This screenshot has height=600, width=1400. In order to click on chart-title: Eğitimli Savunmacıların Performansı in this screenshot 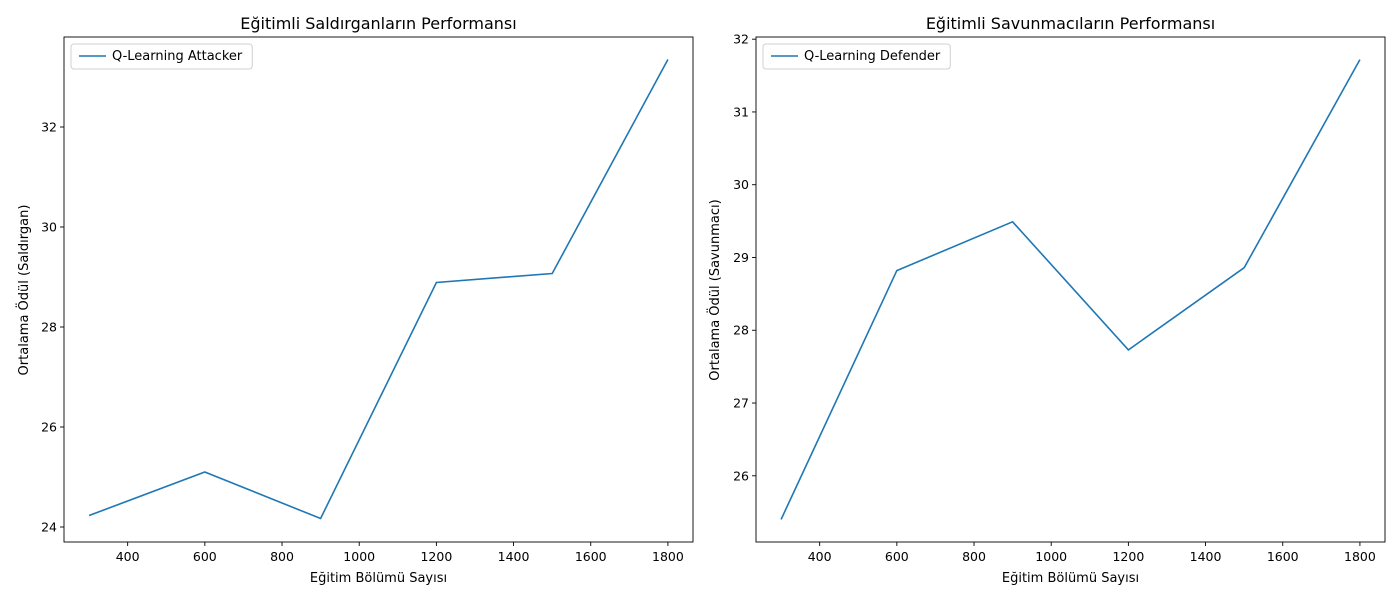, I will do `click(1070, 23)`.